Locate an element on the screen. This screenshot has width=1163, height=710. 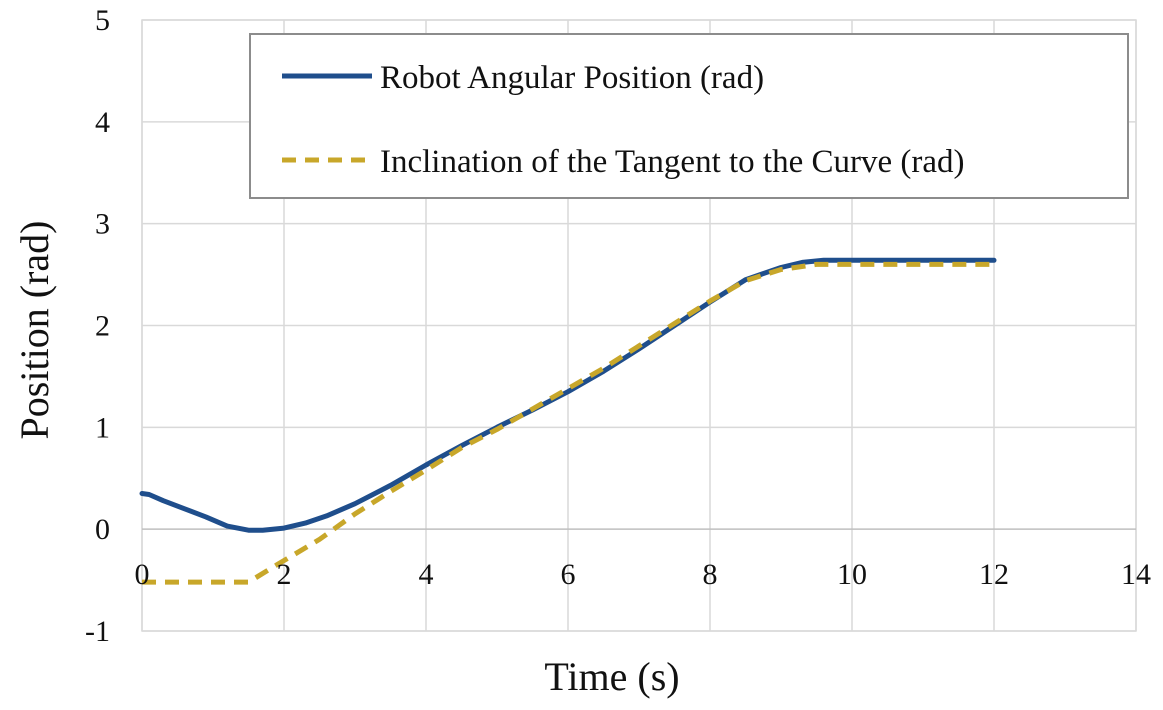
x-tick-label: 6 is located at coordinates (568, 574).